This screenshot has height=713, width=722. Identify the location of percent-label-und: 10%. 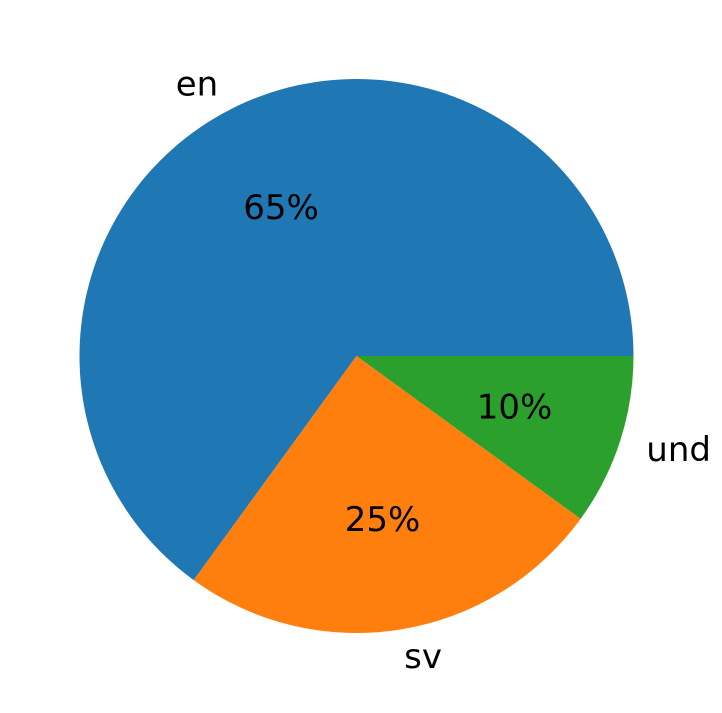
(515, 407).